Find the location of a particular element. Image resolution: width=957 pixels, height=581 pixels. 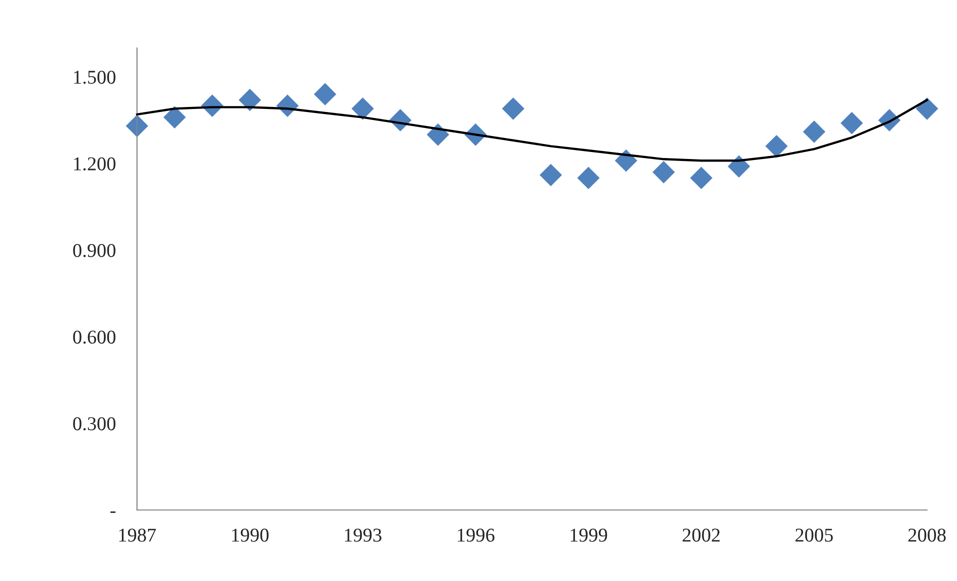

x-tick-label: 1990 is located at coordinates (250, 535).